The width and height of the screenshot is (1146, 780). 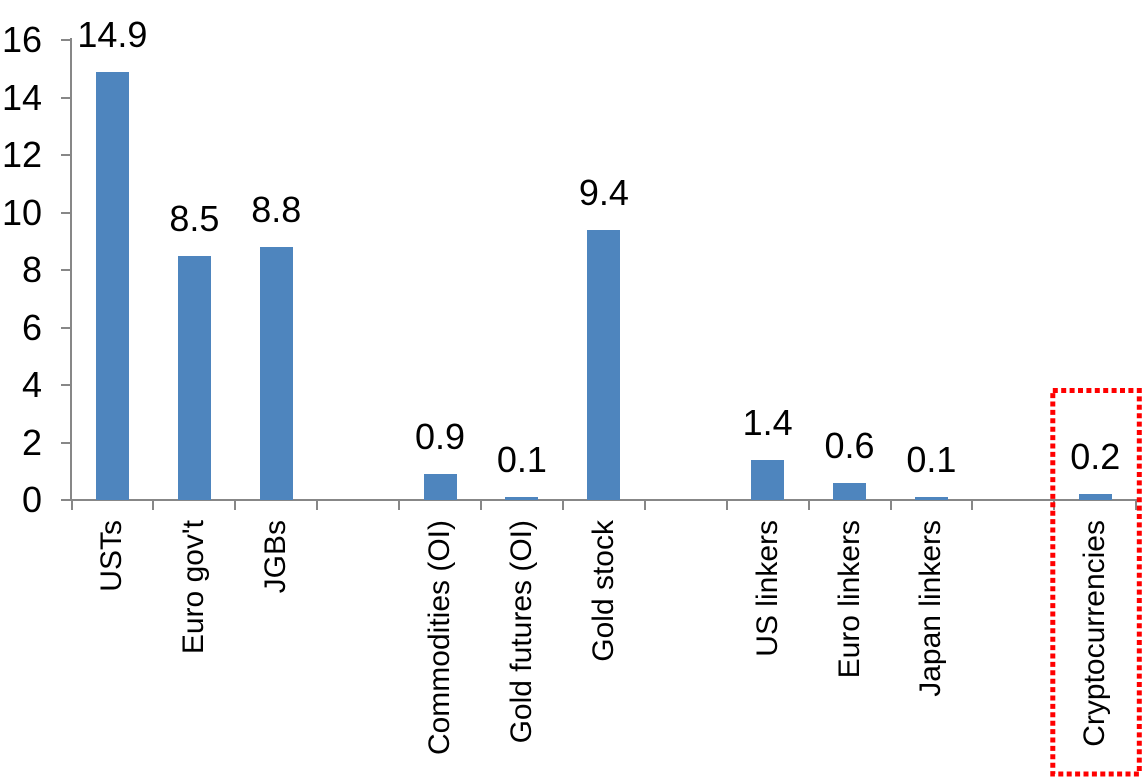 I want to click on value-label-jgbs: 8.8, so click(x=276, y=209).